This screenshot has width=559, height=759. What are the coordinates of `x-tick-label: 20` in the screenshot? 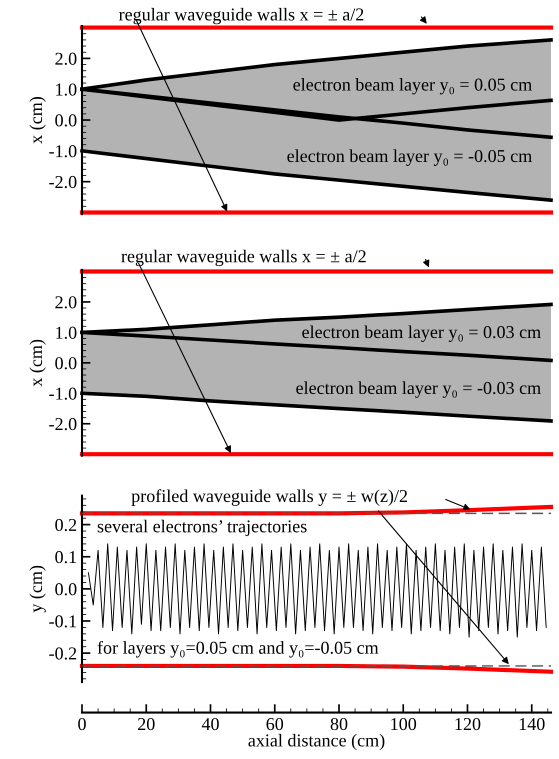 It's located at (146, 724).